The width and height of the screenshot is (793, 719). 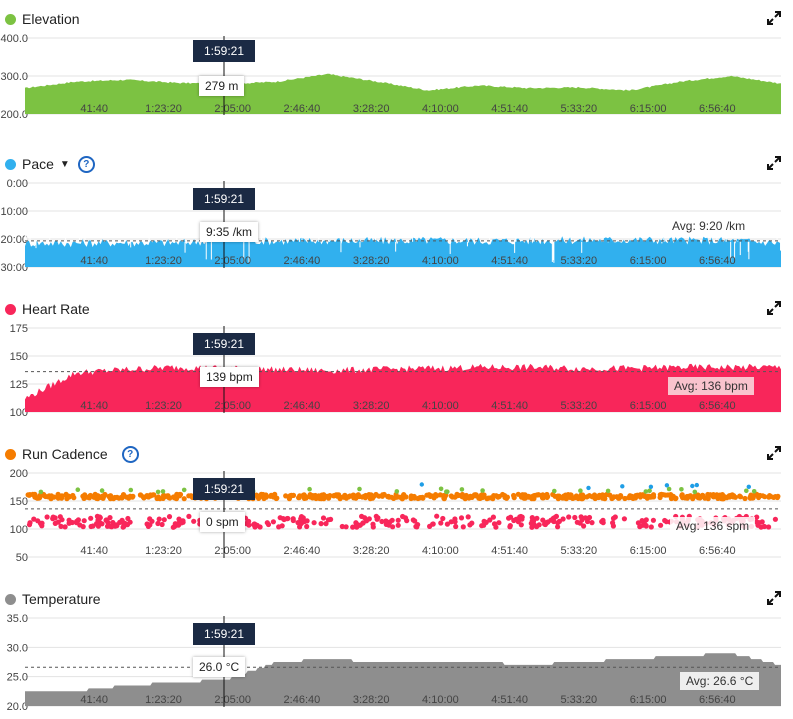 What do you see at coordinates (440, 406) in the screenshot?
I see `x-tick-label: 4:10:00` at bounding box center [440, 406].